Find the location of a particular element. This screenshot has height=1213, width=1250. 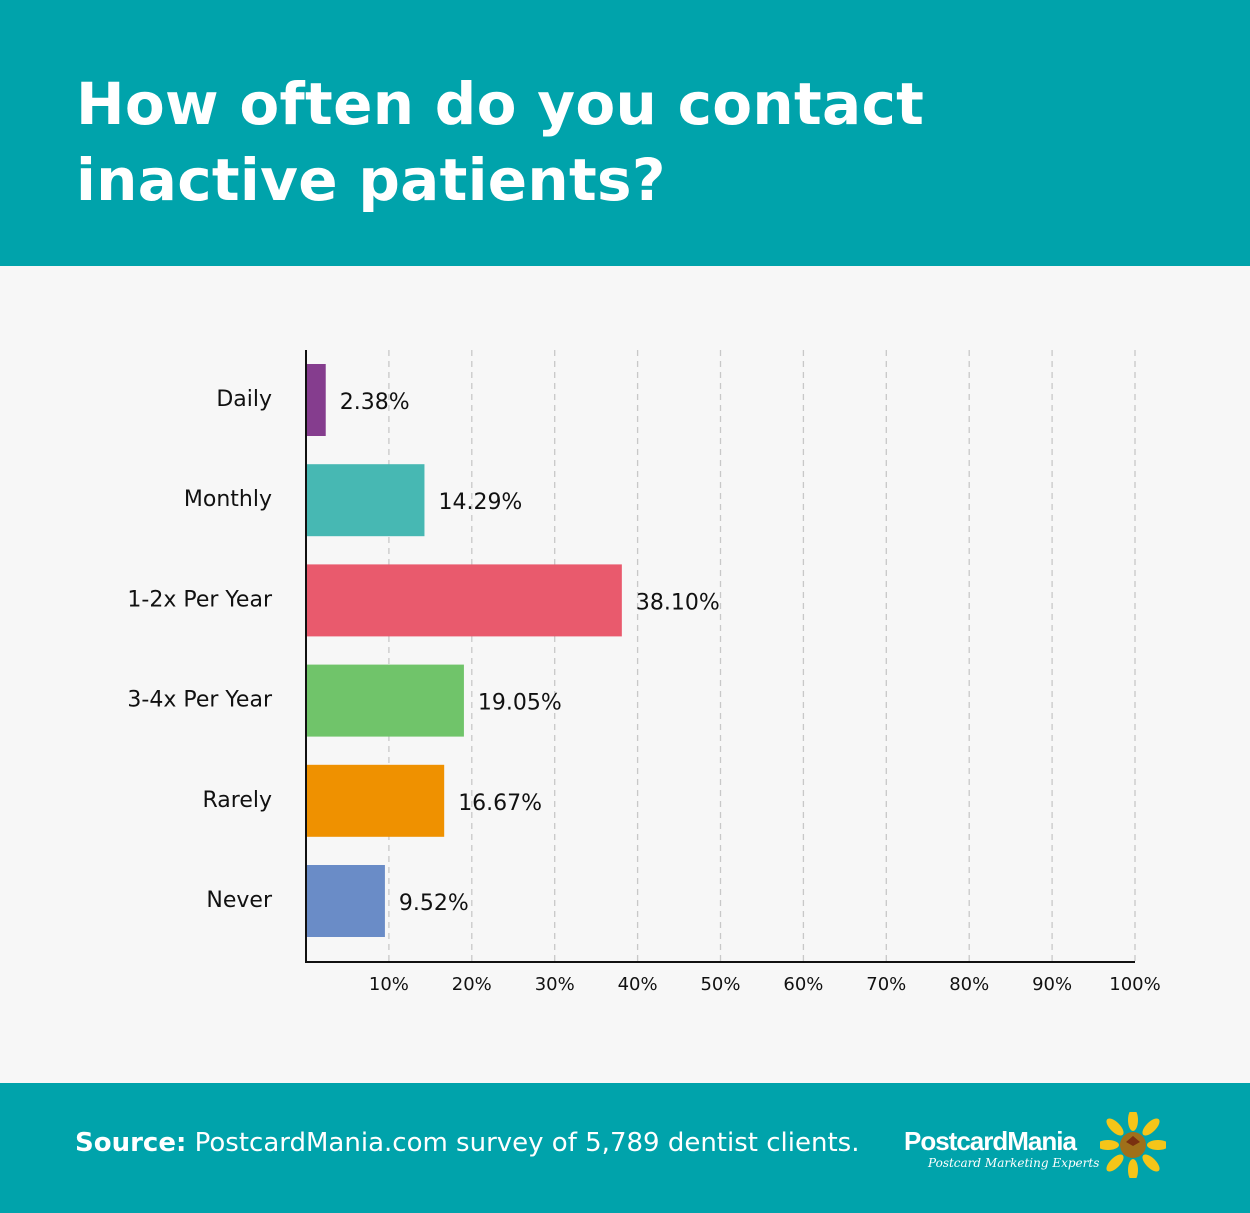

source-label: Source: is located at coordinates (131, 1143).